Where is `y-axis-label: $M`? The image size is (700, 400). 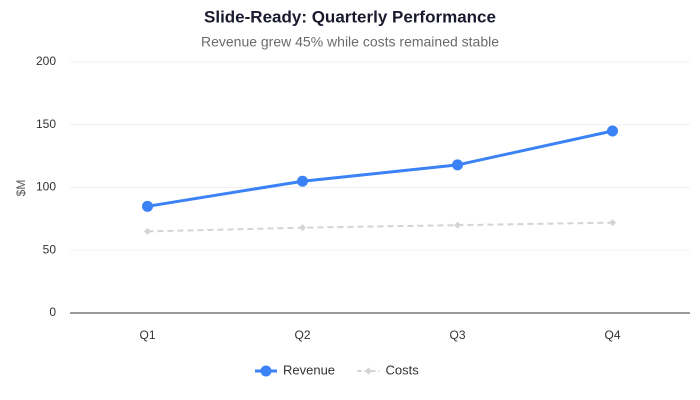 y-axis-label: $M is located at coordinates (21, 188).